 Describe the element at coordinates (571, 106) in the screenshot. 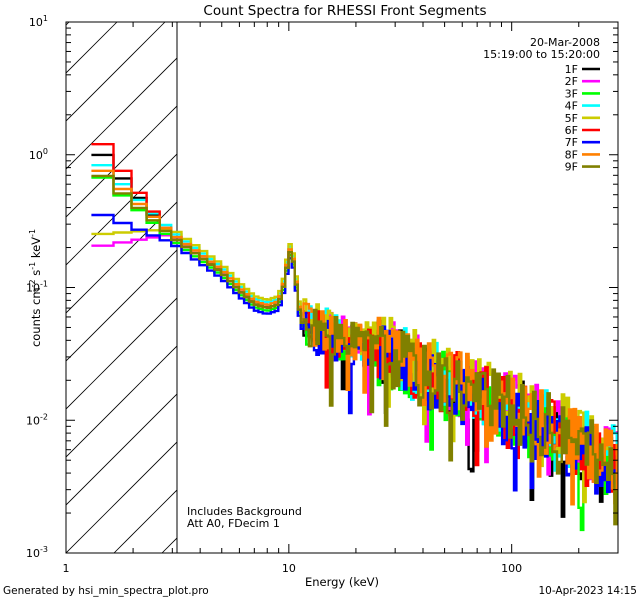

I see `legend-label-4F: 4F` at that location.